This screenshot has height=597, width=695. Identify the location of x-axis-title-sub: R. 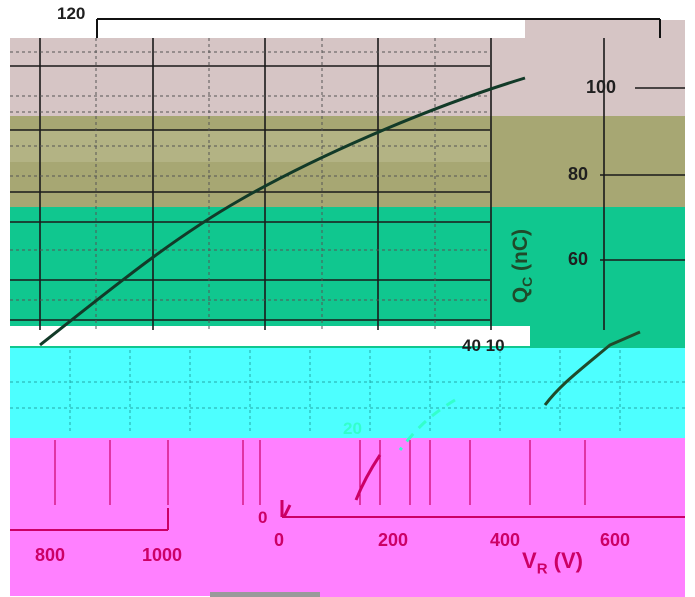
(542, 569).